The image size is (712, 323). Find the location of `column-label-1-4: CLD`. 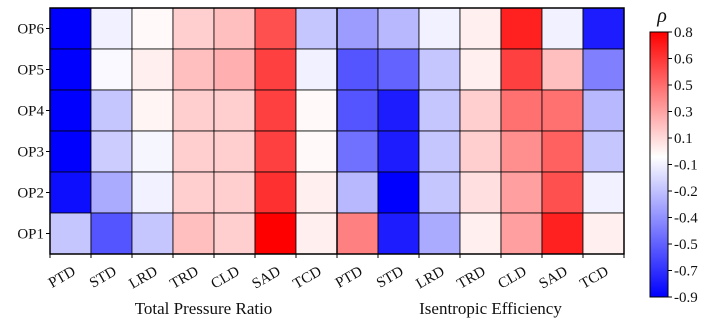

column-label-1-4: CLD is located at coordinates (513, 278).